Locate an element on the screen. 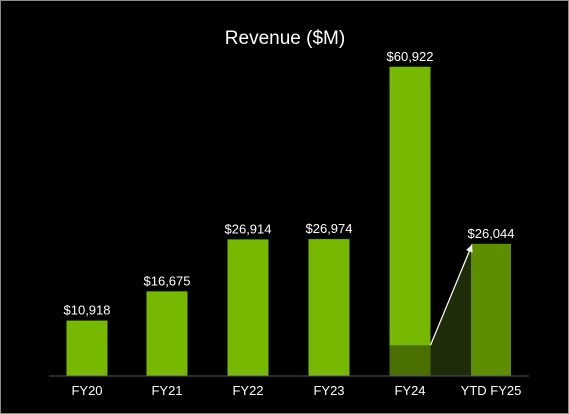  value-label-fy21: $16,675 is located at coordinates (167, 280).